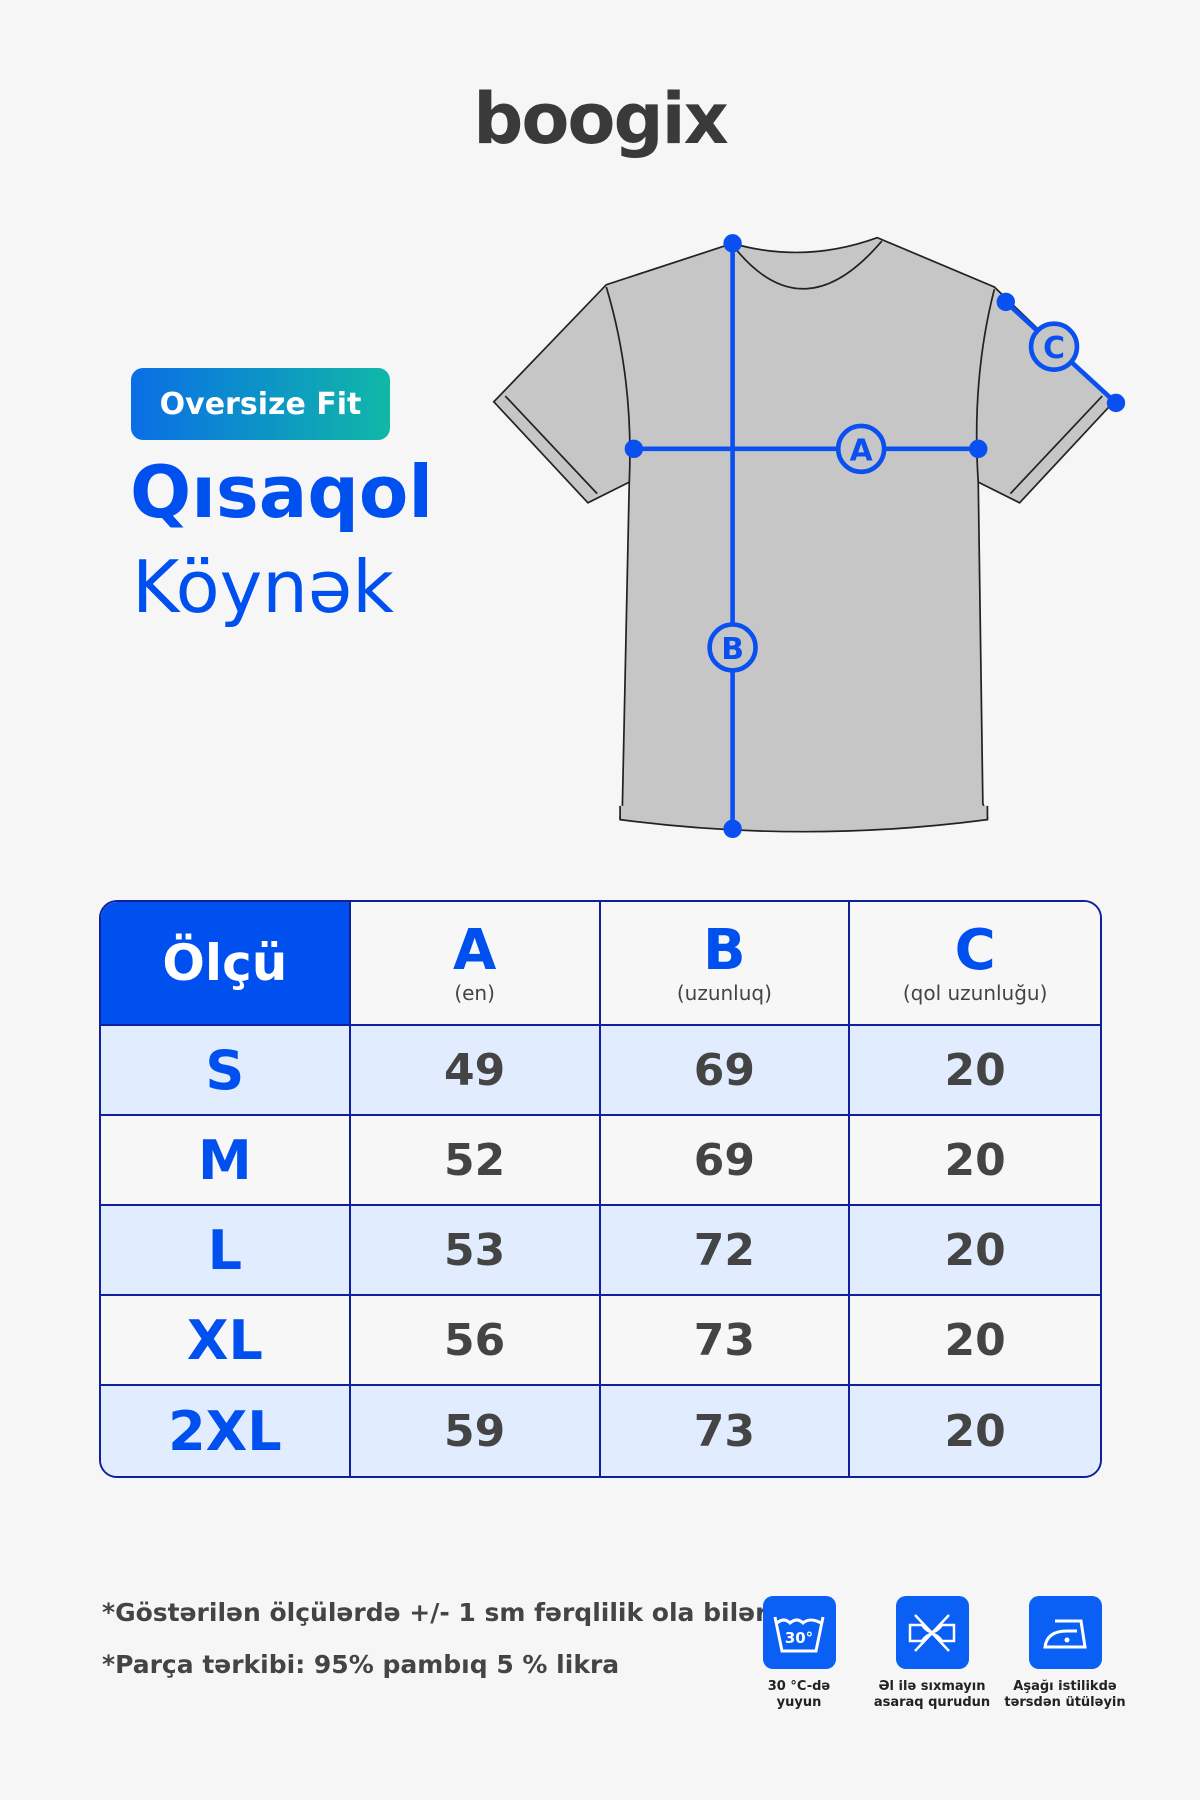  I want to click on size-header: Ölçü, so click(226, 964).